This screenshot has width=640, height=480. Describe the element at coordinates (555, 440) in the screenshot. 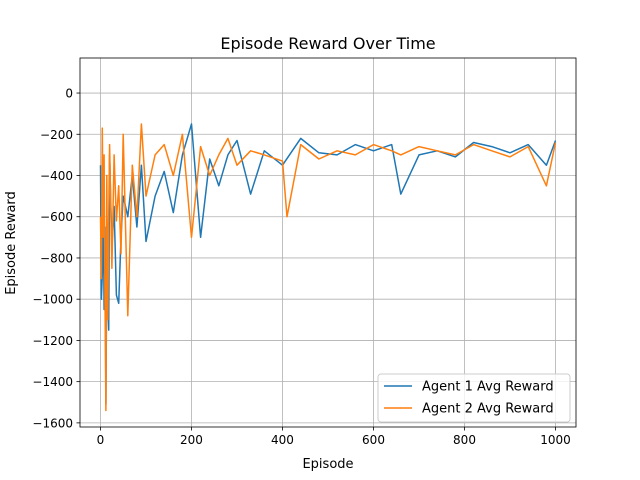

I see `x-tick-label: 1000` at that location.